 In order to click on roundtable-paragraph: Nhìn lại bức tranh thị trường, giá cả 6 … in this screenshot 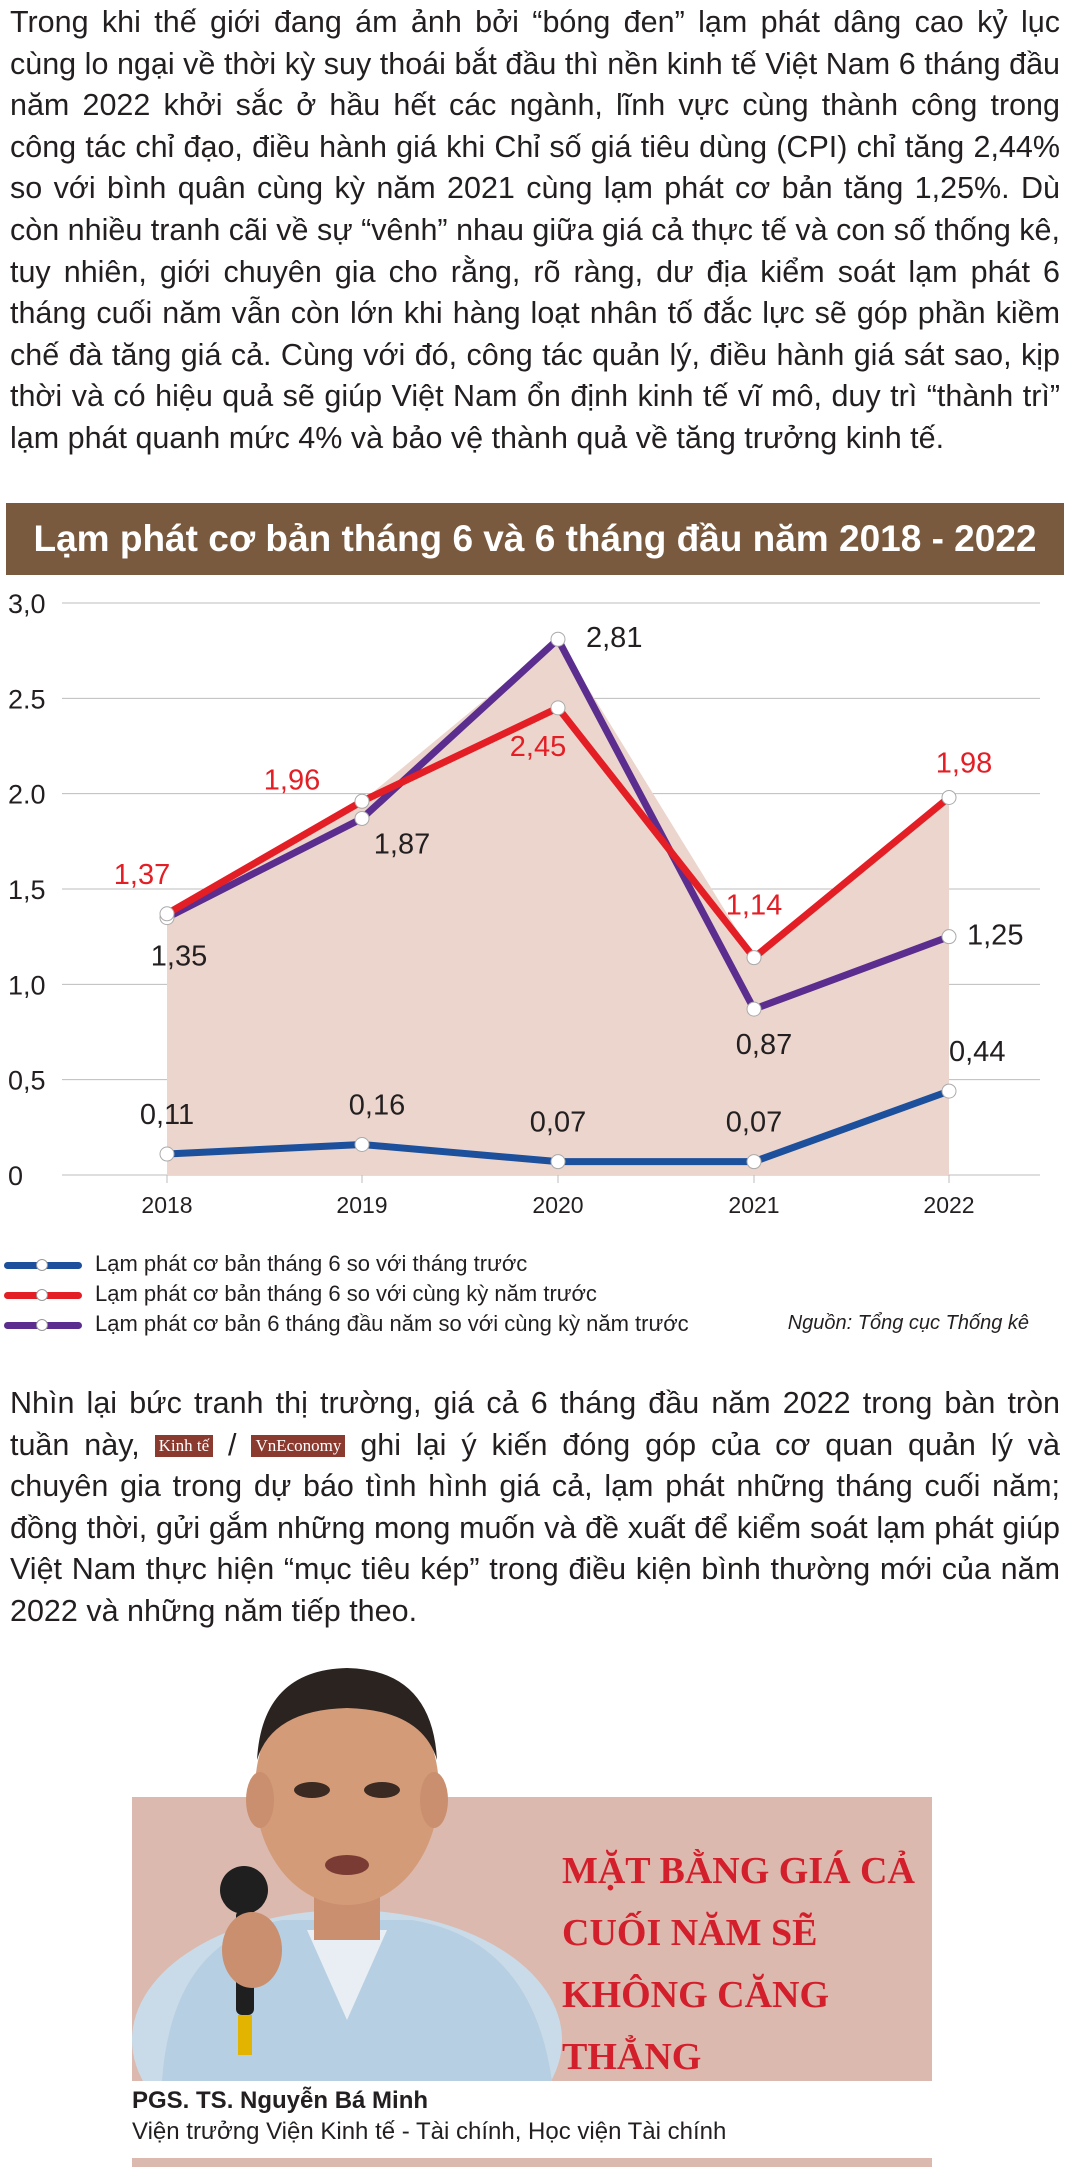, I will do `click(535, 1508)`.